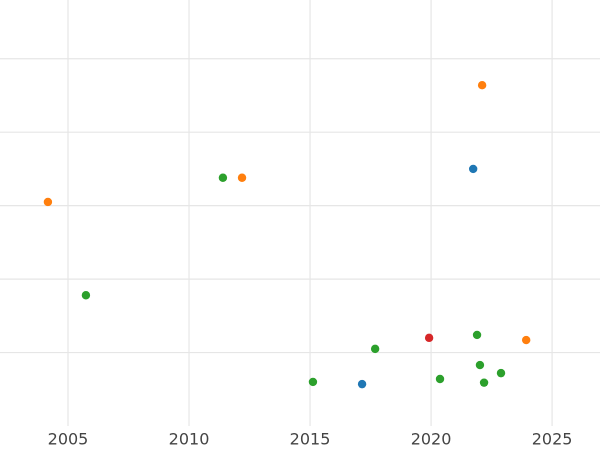  What do you see at coordinates (431, 439) in the screenshot?
I see `x-tick-label: 2020` at bounding box center [431, 439].